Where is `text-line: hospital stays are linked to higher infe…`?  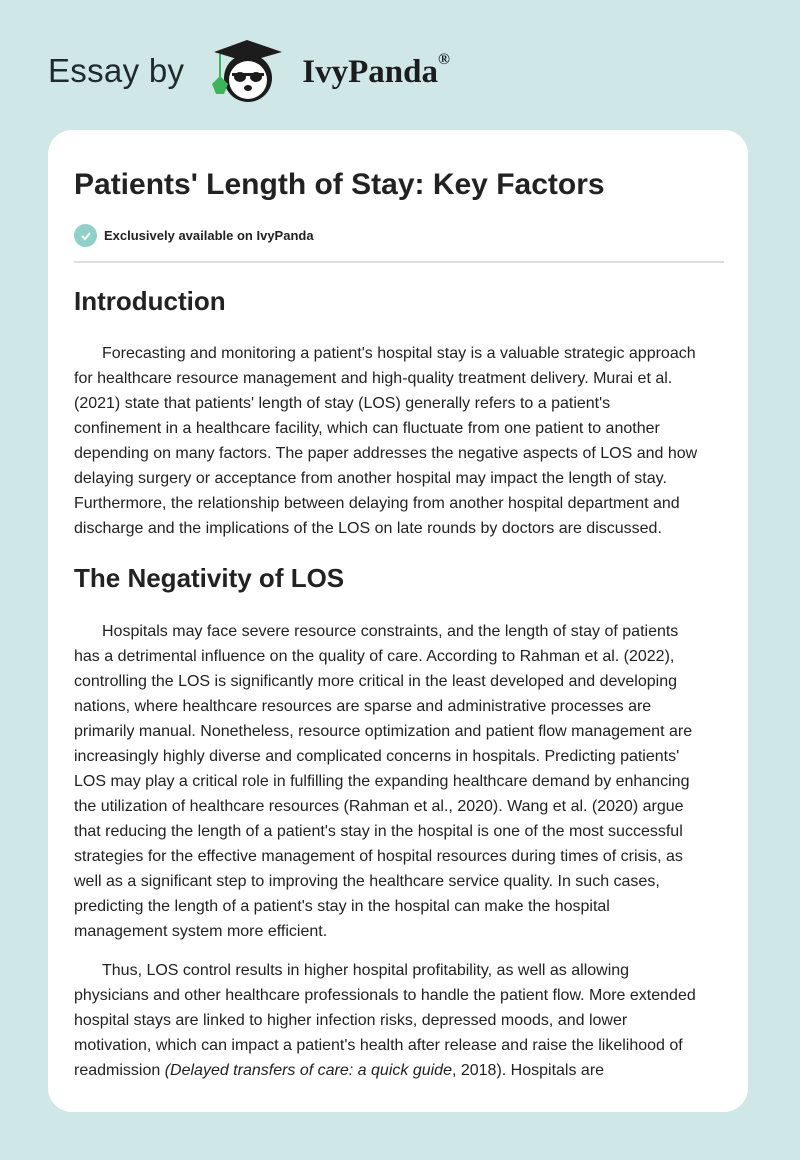
text-line: hospital stays are linked to higher infe… is located at coordinates (351, 1020).